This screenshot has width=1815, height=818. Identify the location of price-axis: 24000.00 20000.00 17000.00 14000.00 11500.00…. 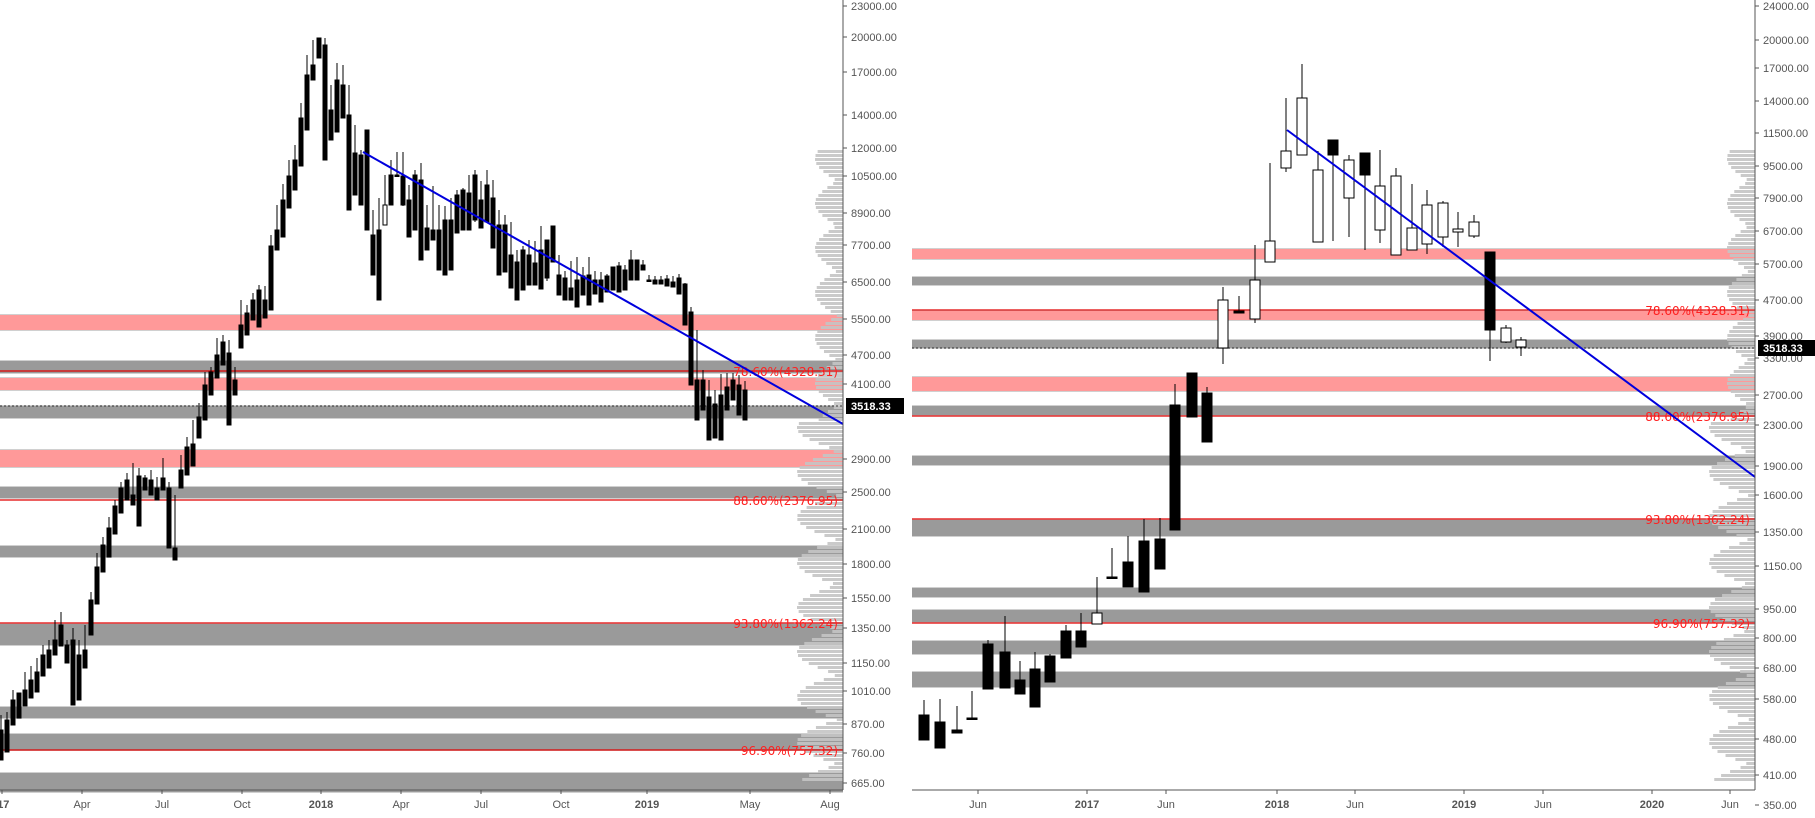
(1782, 409).